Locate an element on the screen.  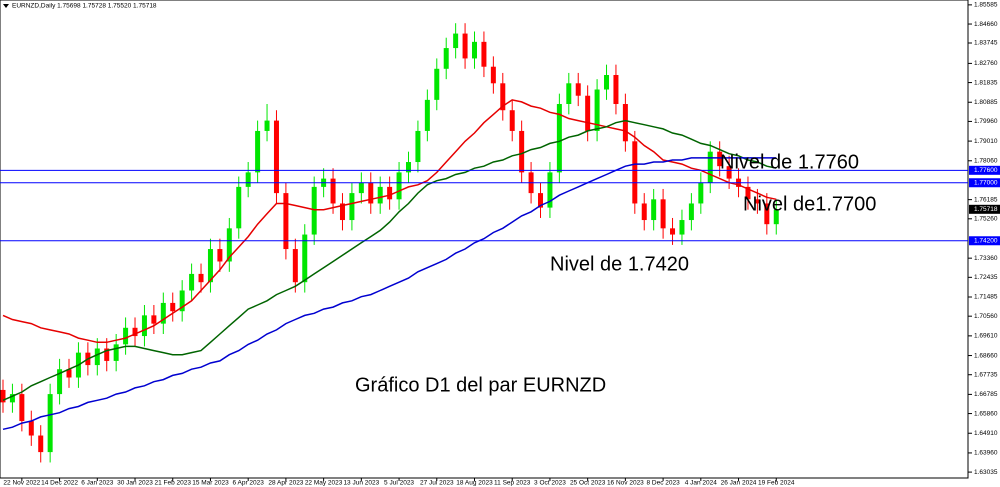
y-tick-label: 1.82760 is located at coordinates (986, 63).